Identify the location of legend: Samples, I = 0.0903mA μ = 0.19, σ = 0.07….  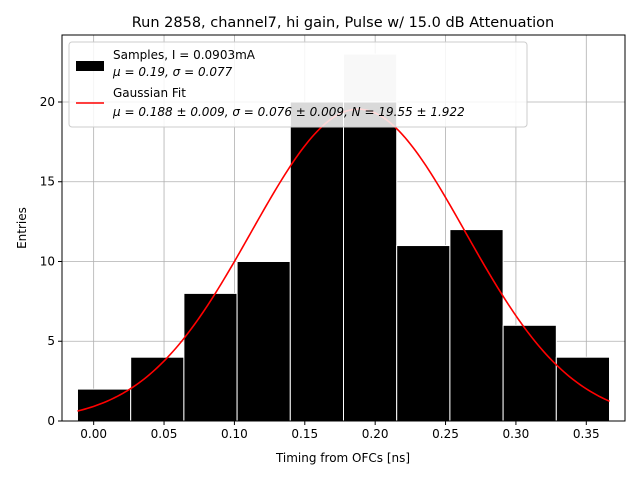
(298, 84).